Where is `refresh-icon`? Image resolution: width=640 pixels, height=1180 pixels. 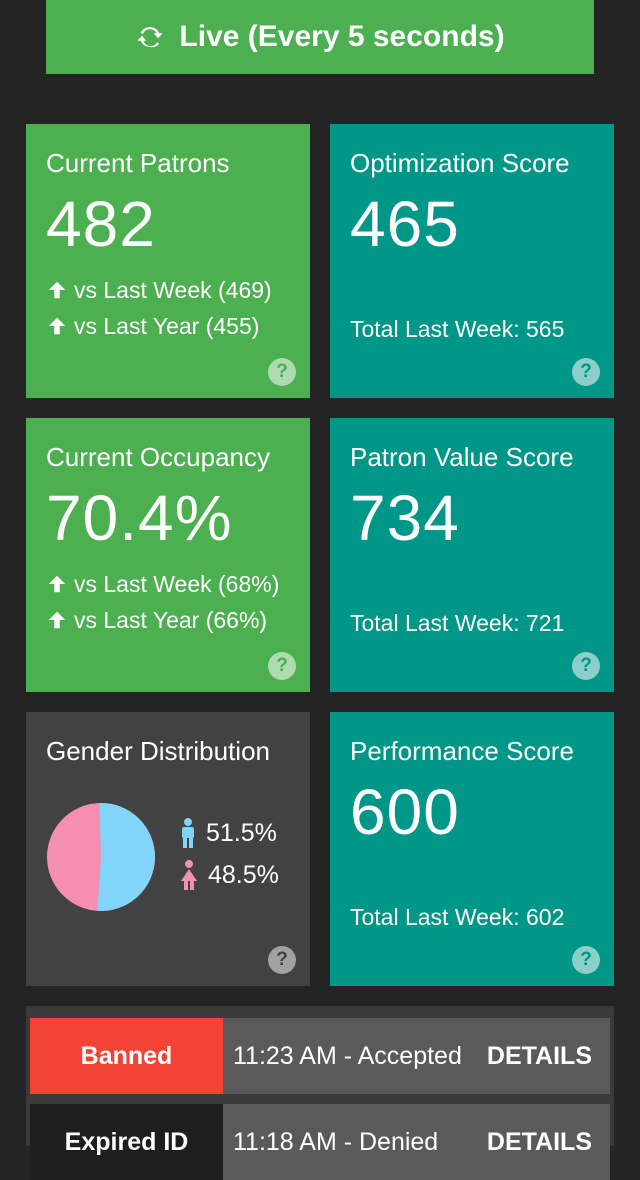
refresh-icon is located at coordinates (150, 37).